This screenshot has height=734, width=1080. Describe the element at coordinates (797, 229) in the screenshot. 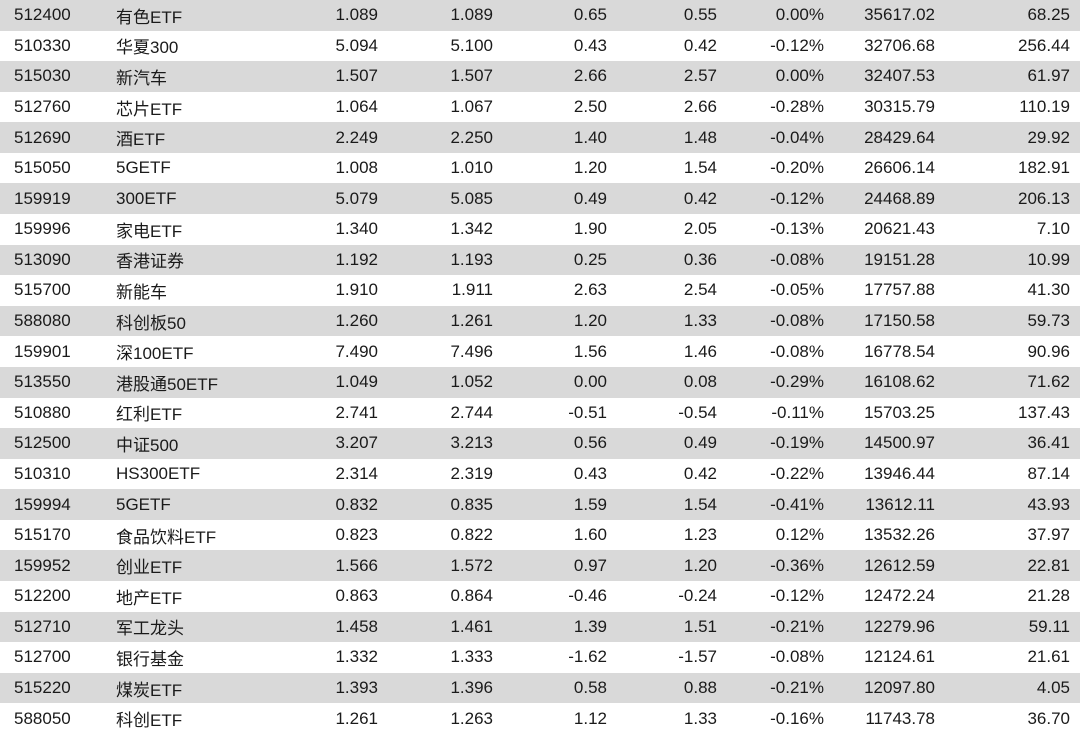

I see `percent-change-cell: -0.13%` at that location.